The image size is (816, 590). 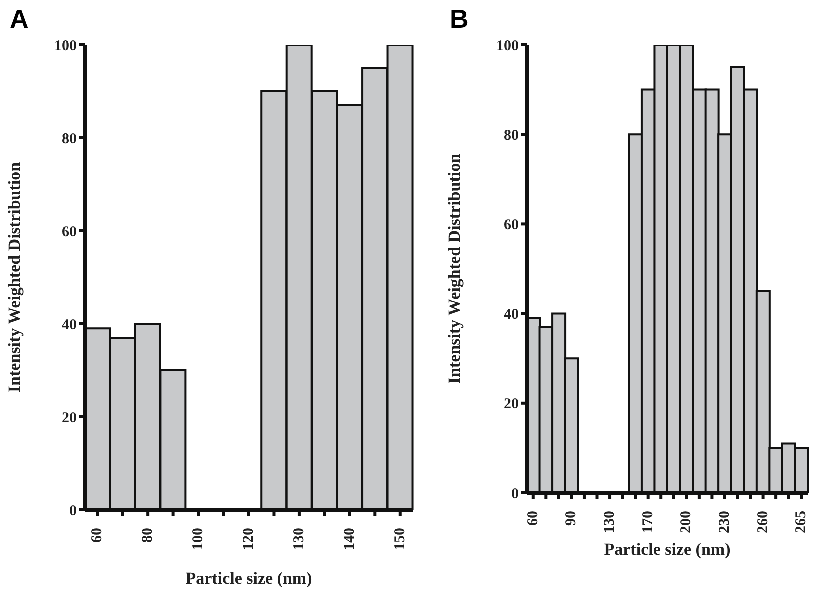 What do you see at coordinates (763, 522) in the screenshot?
I see `x-tick-label: 260` at bounding box center [763, 522].